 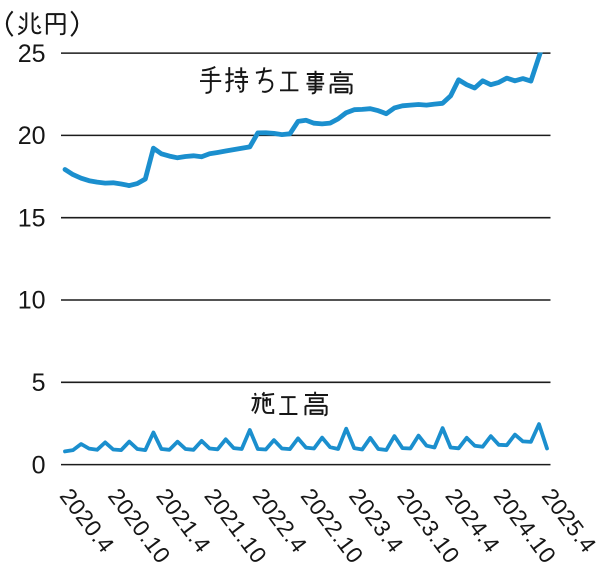 I want to click on svg-text: 20, so click(x=32, y=136).